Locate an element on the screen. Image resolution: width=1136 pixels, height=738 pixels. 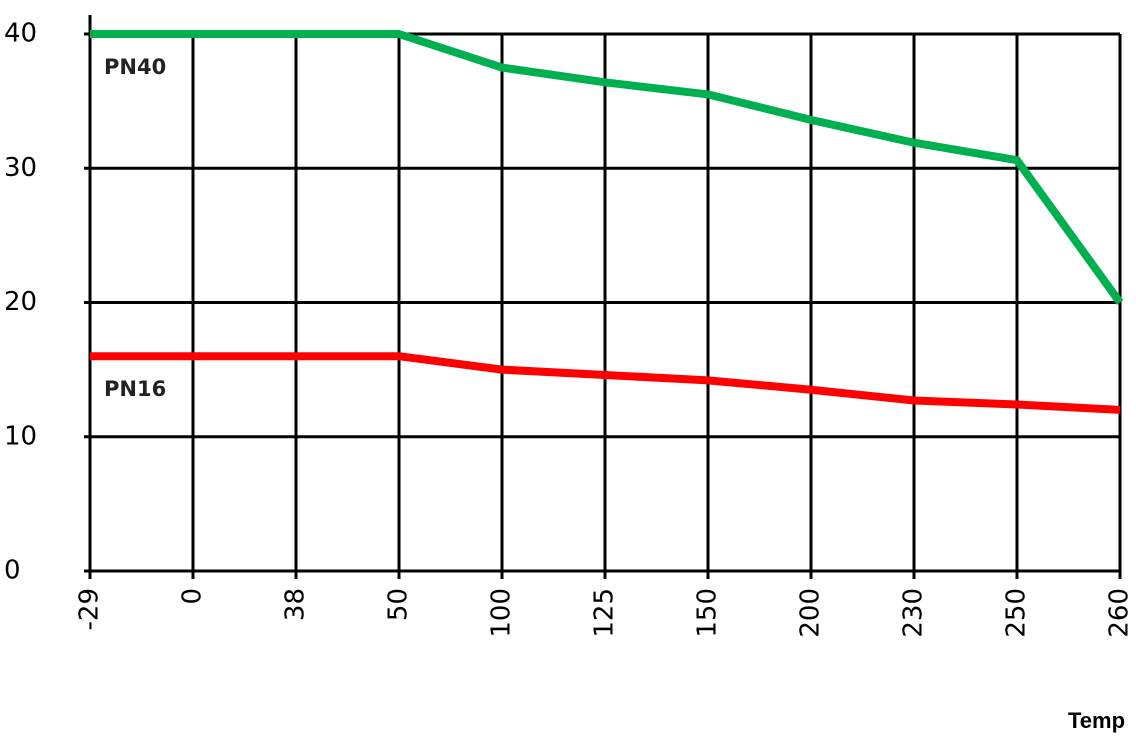
series-label: PN16 is located at coordinates (135, 389).